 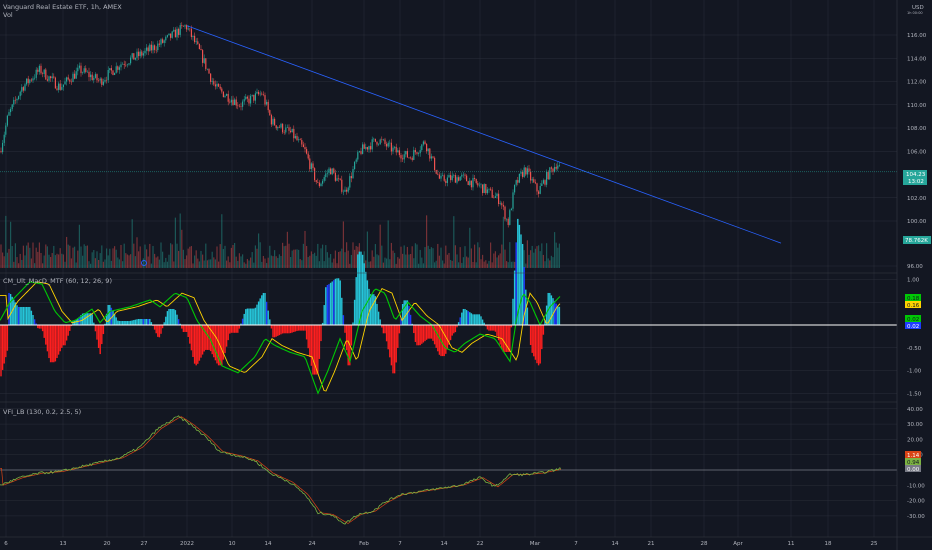 I want to click on last-price-tag: 104.23, so click(x=916, y=175).